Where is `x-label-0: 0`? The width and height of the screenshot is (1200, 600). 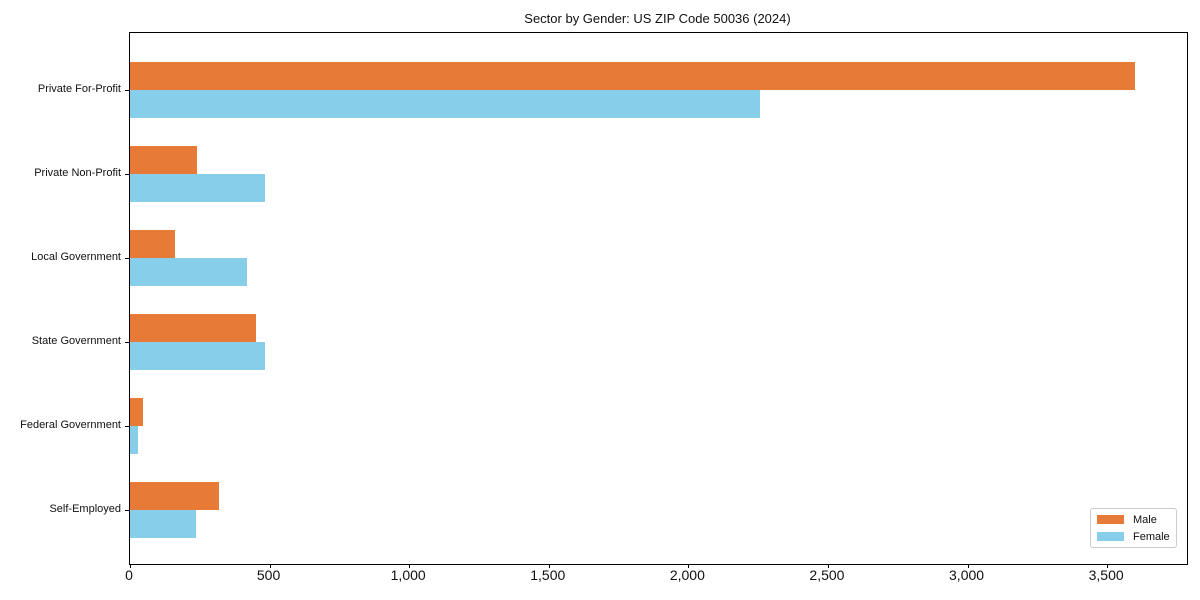
x-label-0: 0 is located at coordinates (129, 575).